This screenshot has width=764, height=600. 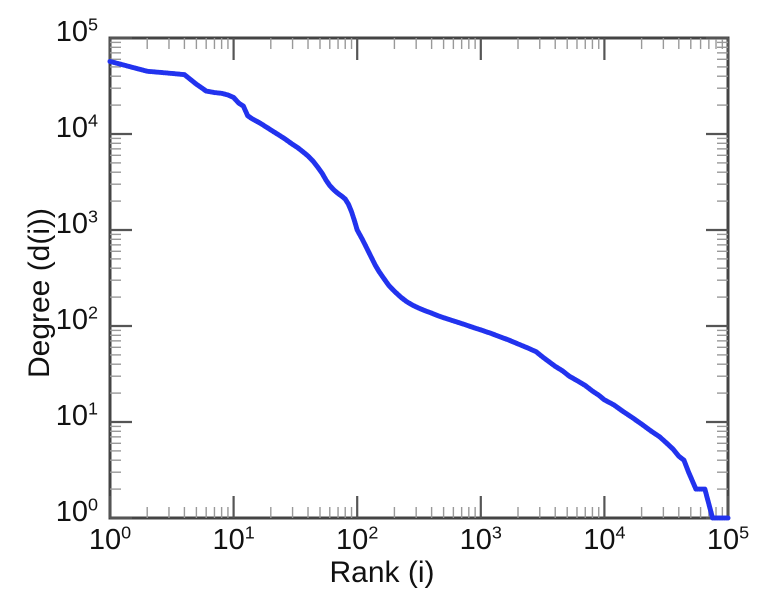 What do you see at coordinates (357, 539) in the screenshot?
I see `x-tick-label-100: 10²` at bounding box center [357, 539].